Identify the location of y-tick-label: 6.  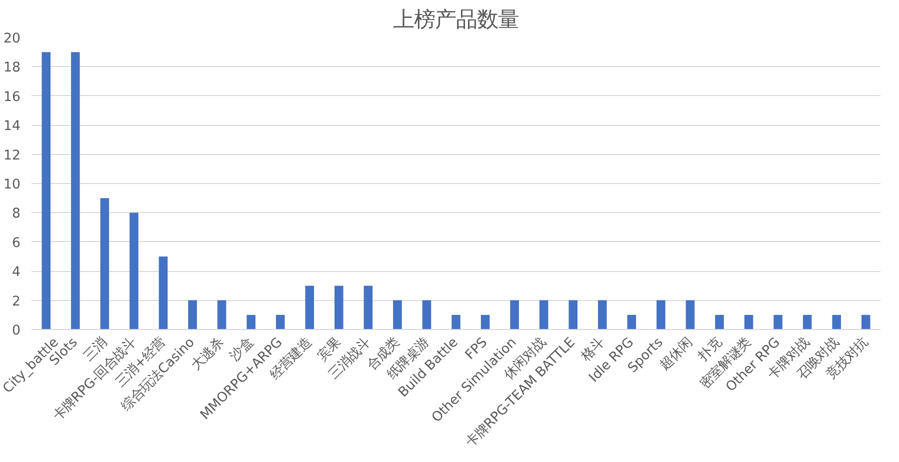
(16, 243).